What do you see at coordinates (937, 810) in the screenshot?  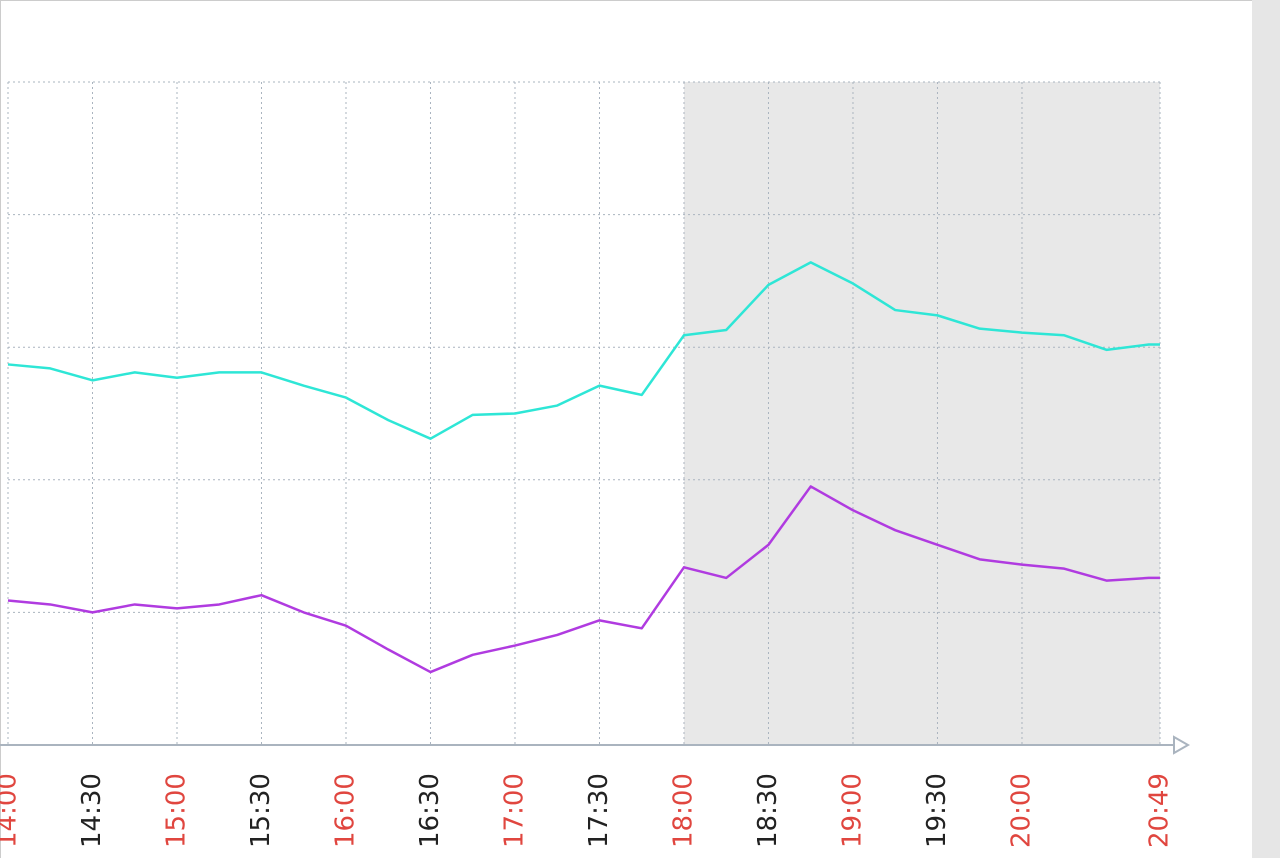 I see `x-tick-label: 19:30` at bounding box center [937, 810].